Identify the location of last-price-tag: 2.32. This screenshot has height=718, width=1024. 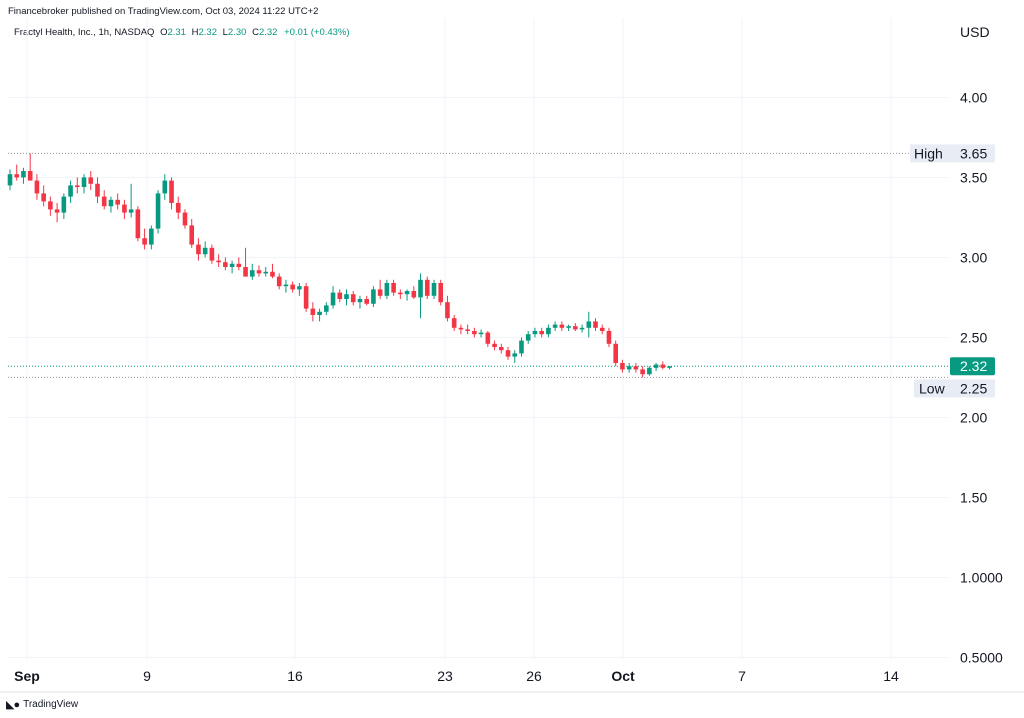
(972, 366).